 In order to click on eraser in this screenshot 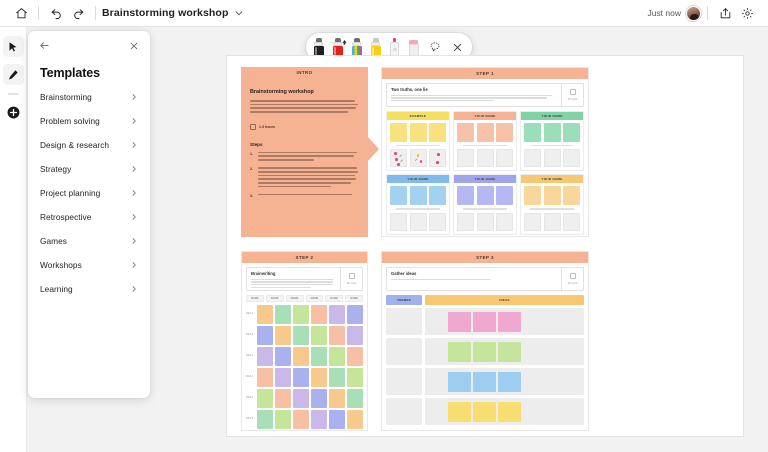, I will do `click(413, 47)`.